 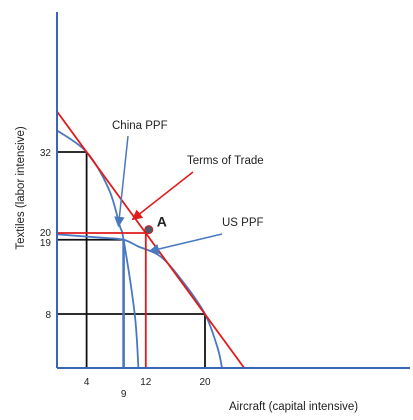 What do you see at coordinates (87, 382) in the screenshot?
I see `x-tick-label: 4` at bounding box center [87, 382].